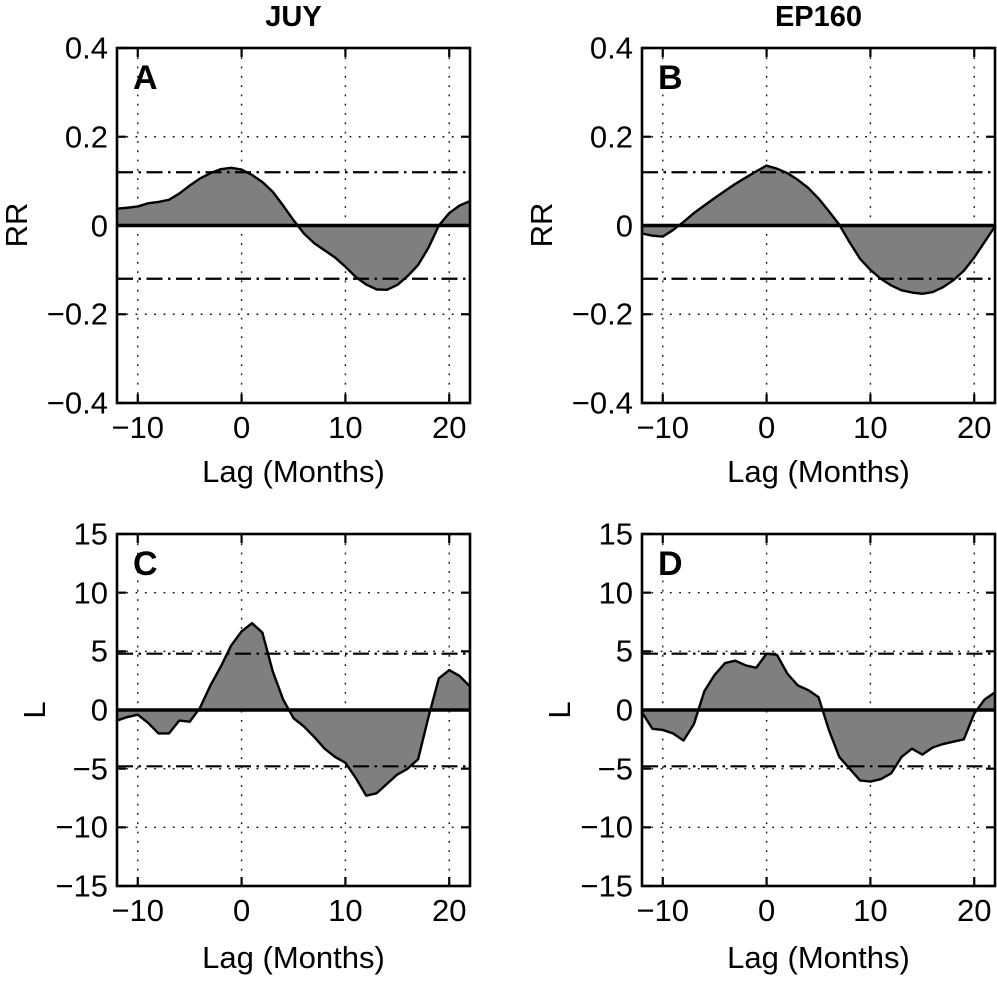 The width and height of the screenshot is (997, 982). I want to click on panel-b-letter: B, so click(670, 78).